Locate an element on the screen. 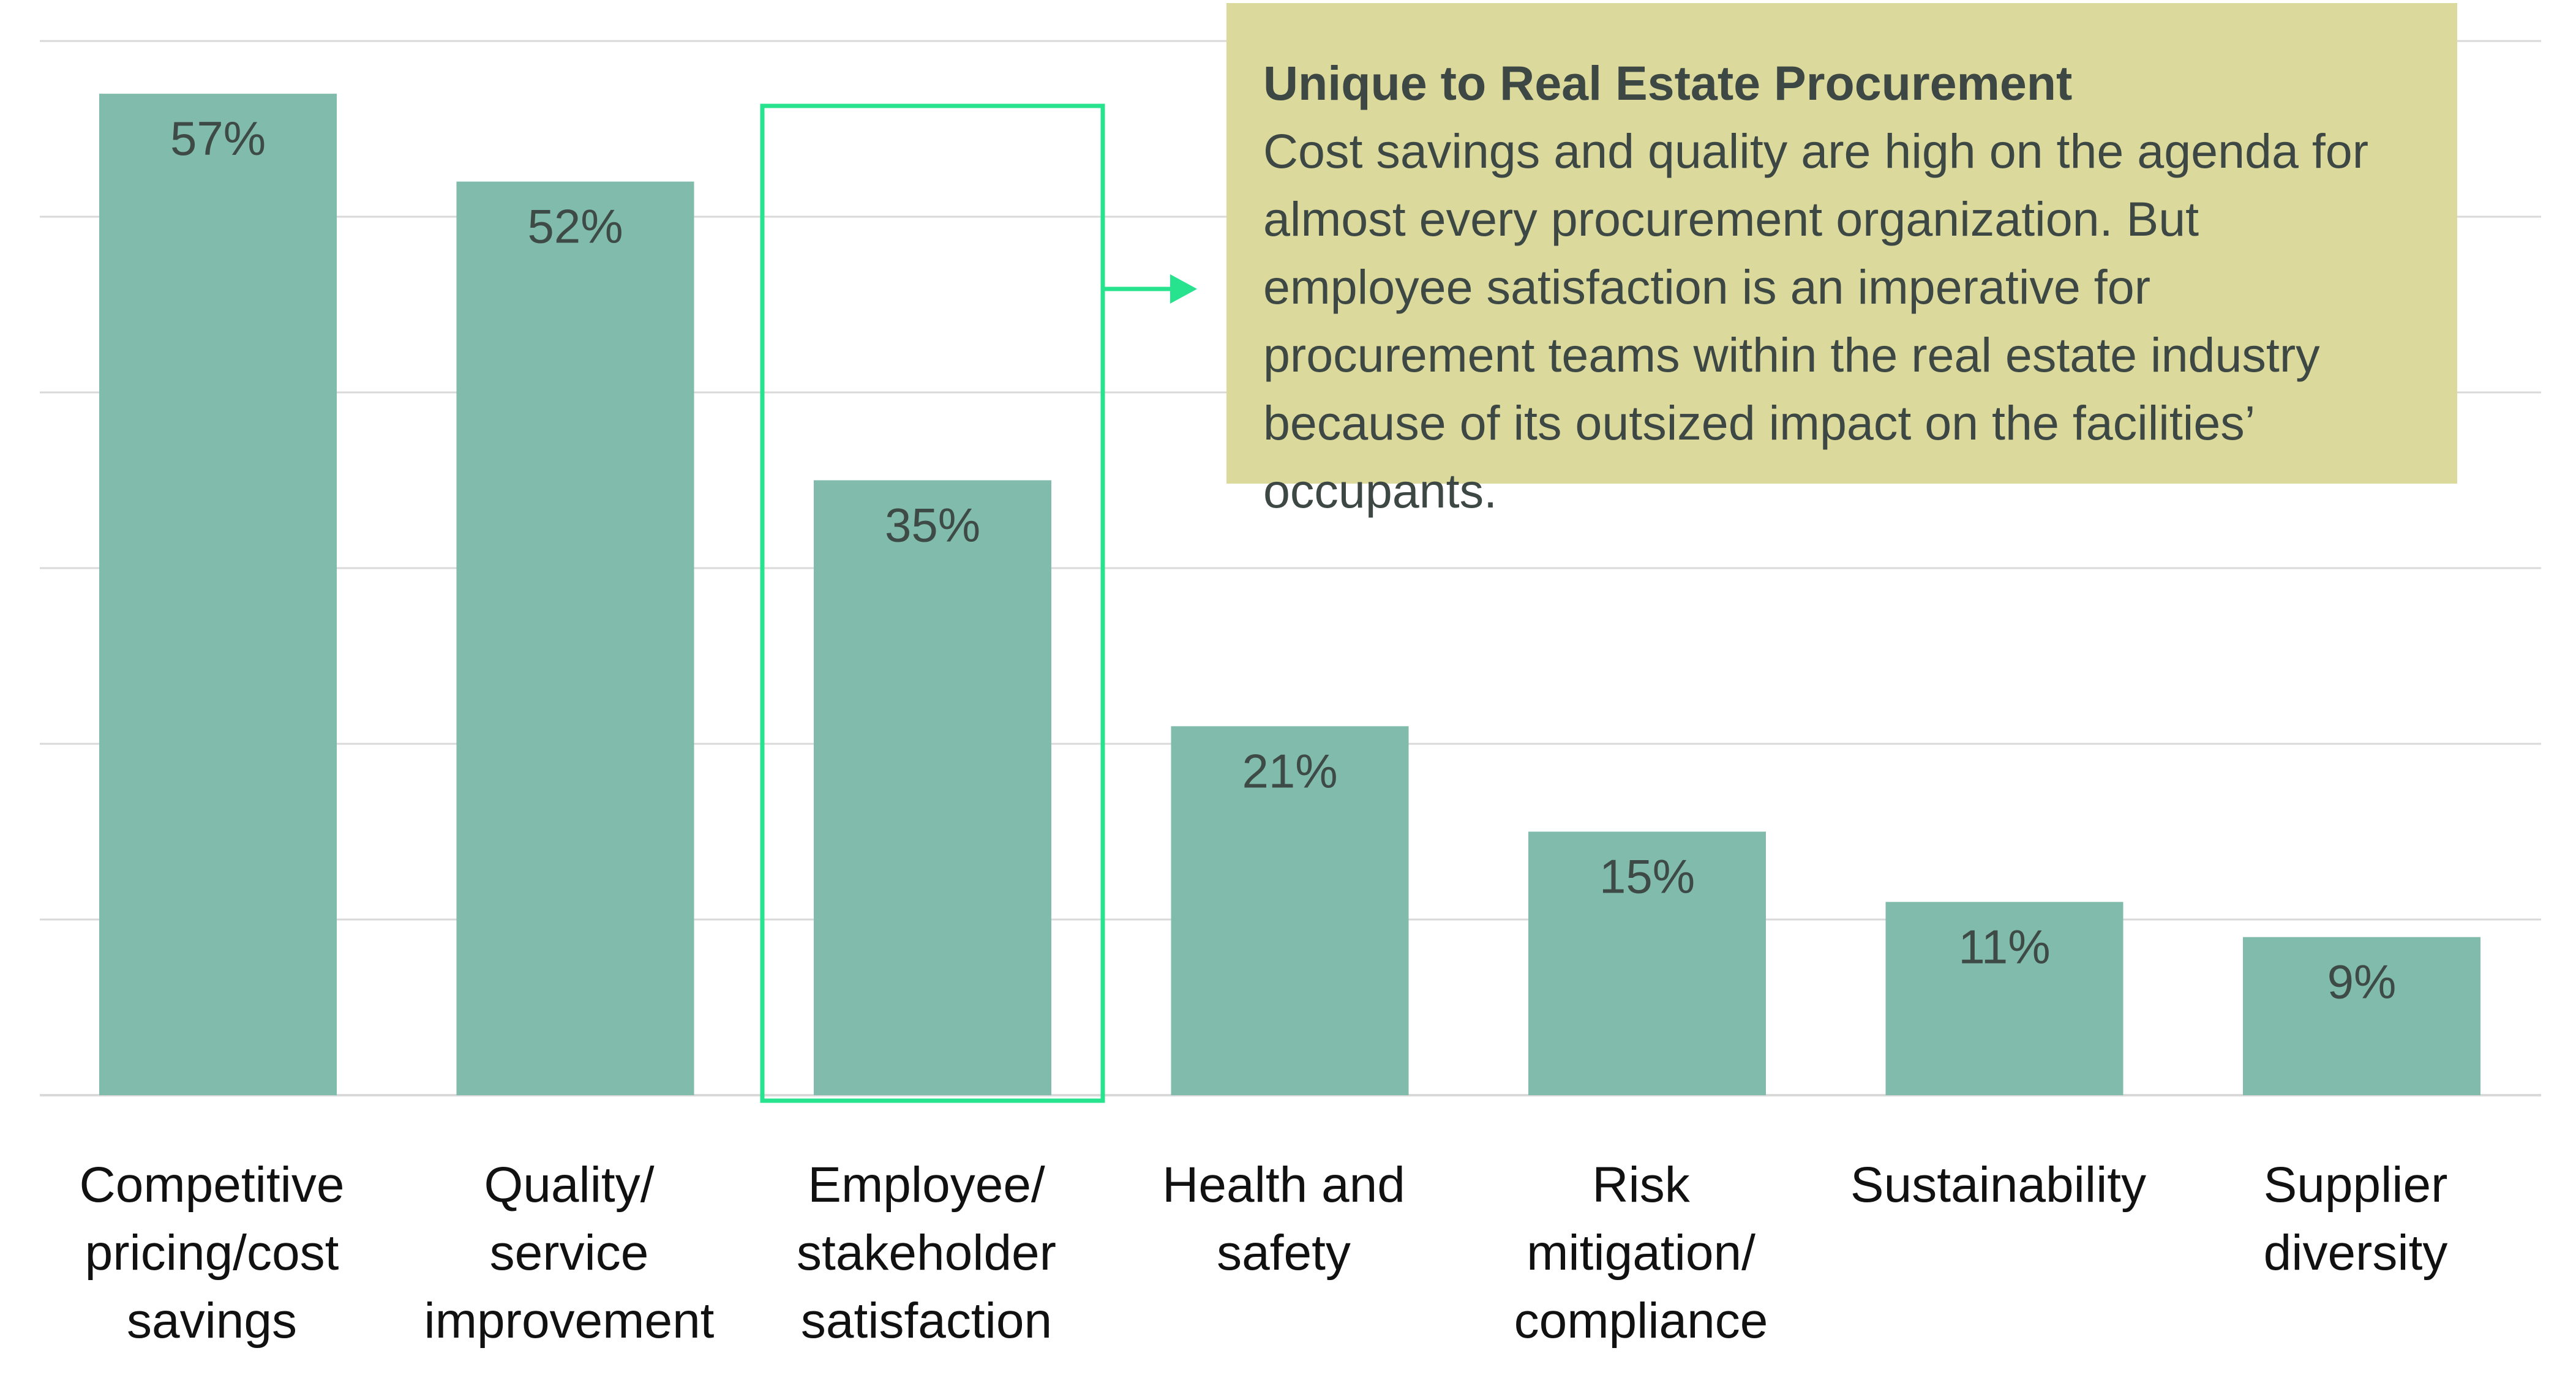 This screenshot has width=2576, height=1397. category-label: Sustainability is located at coordinates (1998, 1185).